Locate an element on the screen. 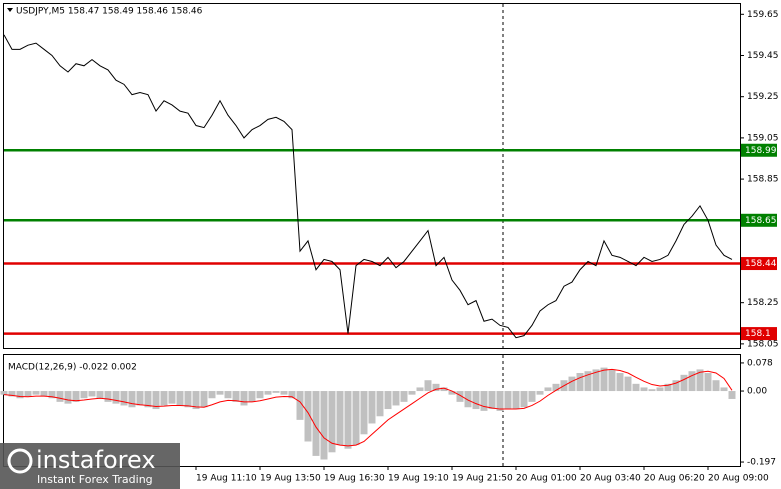  y-tick-label: 159.05 is located at coordinates (763, 138).